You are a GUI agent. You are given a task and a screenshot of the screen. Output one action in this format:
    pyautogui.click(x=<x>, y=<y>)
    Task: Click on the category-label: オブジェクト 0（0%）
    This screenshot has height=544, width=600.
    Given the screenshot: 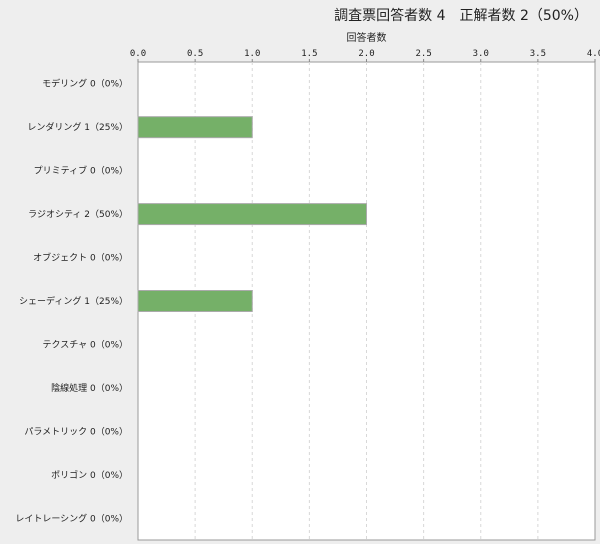 What is the action you would take?
    pyautogui.click(x=80, y=258)
    